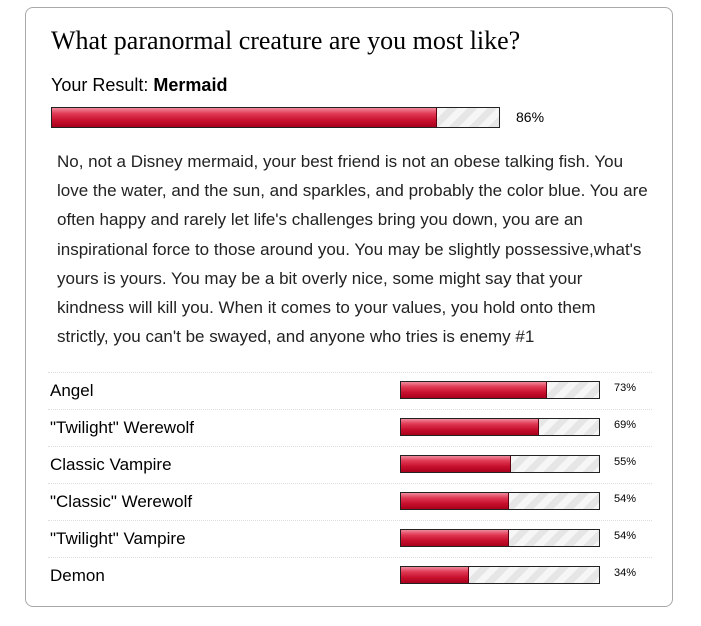 The width and height of the screenshot is (701, 626). Describe the element at coordinates (625, 388) in the screenshot. I see `other-result-percent: 73%` at that location.